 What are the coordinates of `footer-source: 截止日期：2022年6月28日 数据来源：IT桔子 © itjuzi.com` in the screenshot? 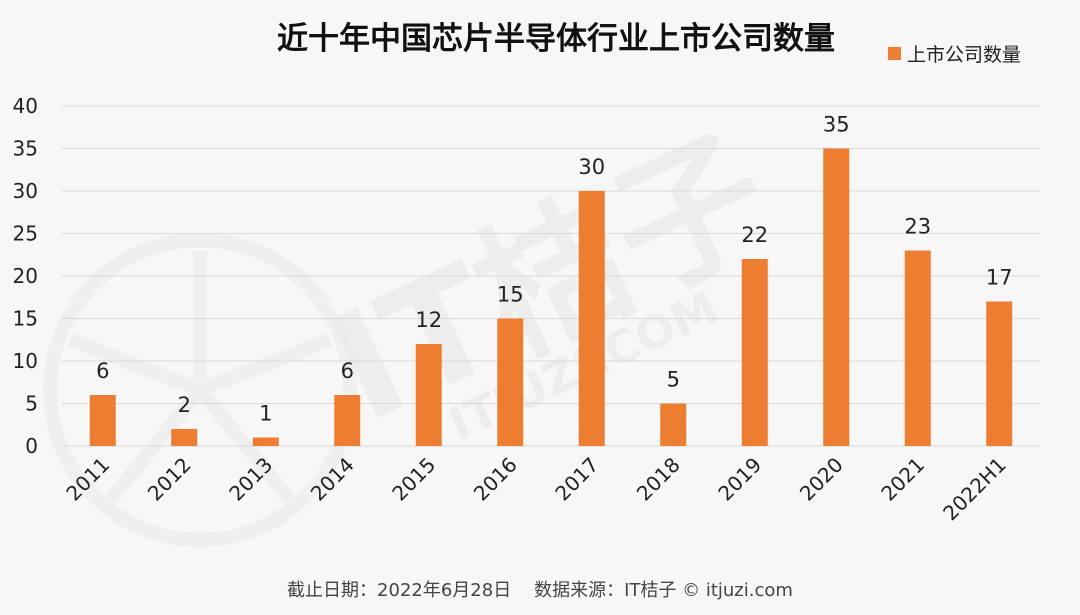 It's located at (540, 590).